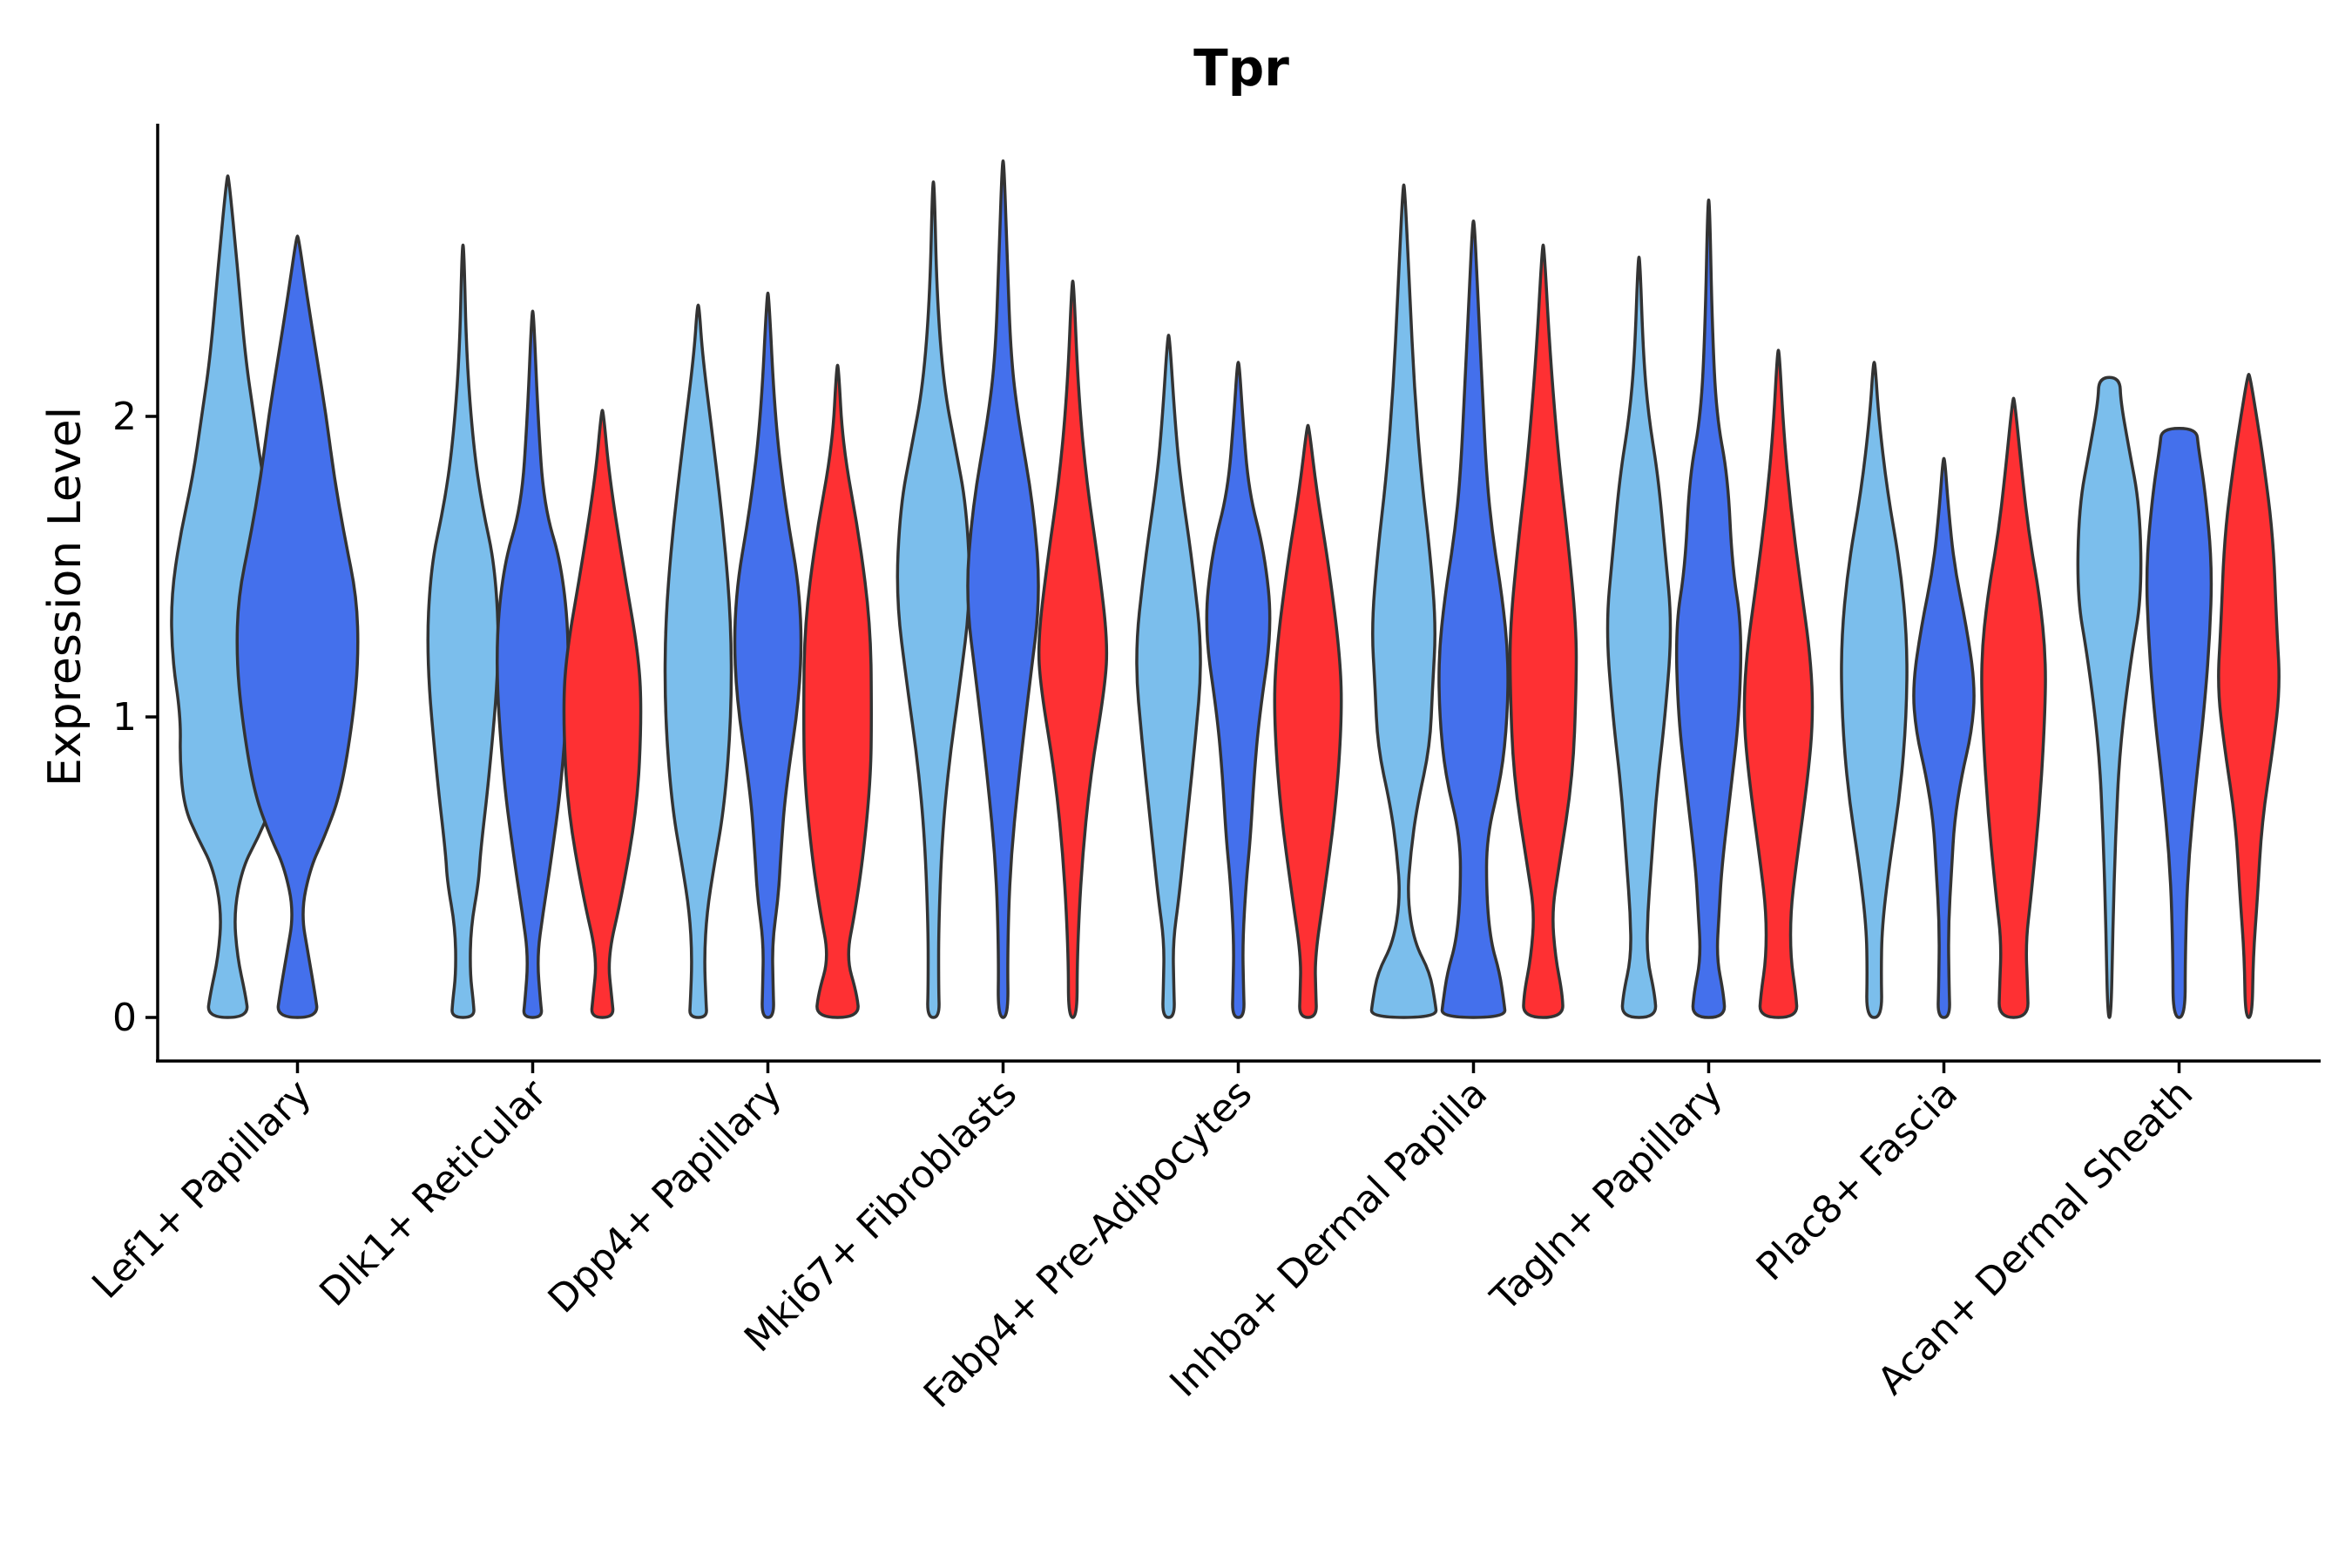 The image size is (2352, 1568). Describe the element at coordinates (2179, 723) in the screenshot. I see `violin-acan-dermal-sheath-group-b` at that location.